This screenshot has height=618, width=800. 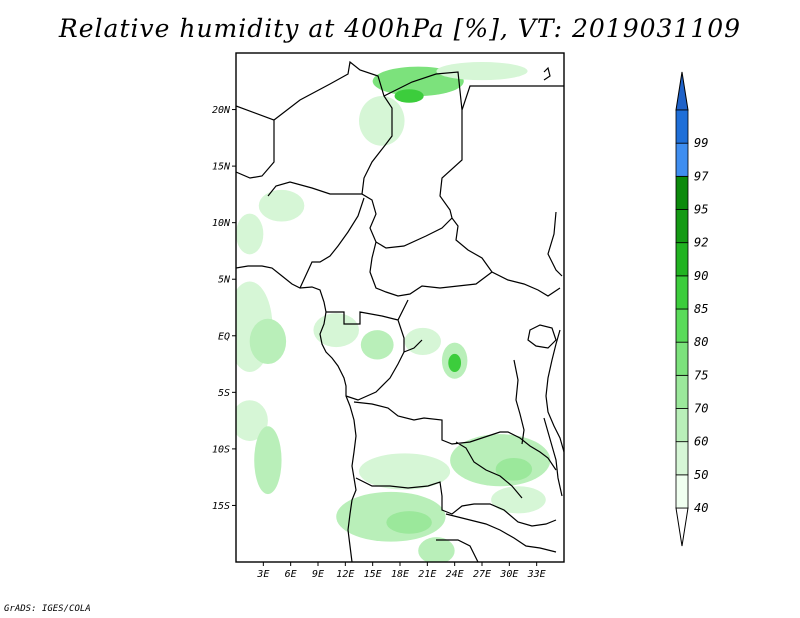 I want to click on lon-tick-label: 9E, so click(x=318, y=574).